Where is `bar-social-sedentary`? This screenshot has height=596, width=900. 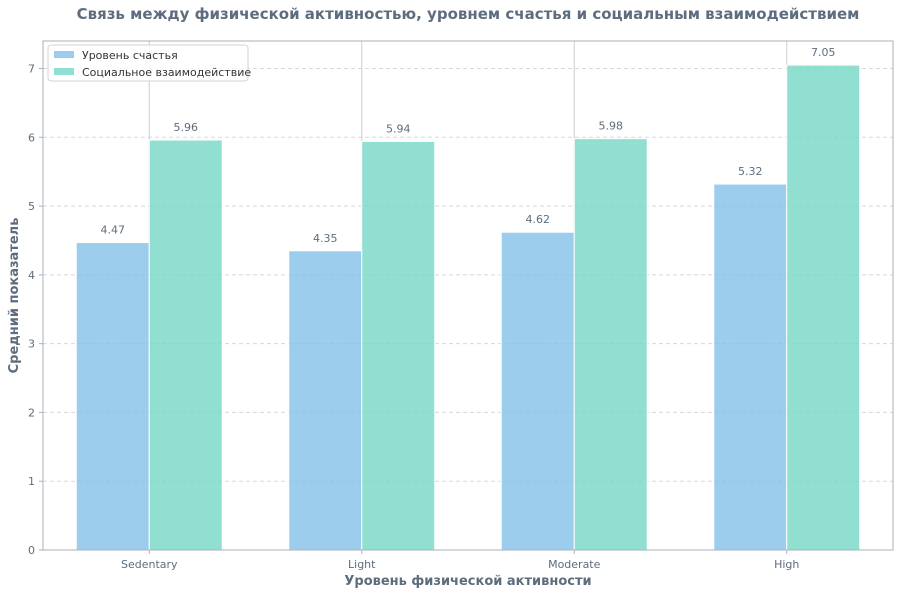 bar-social-sedentary is located at coordinates (185, 345).